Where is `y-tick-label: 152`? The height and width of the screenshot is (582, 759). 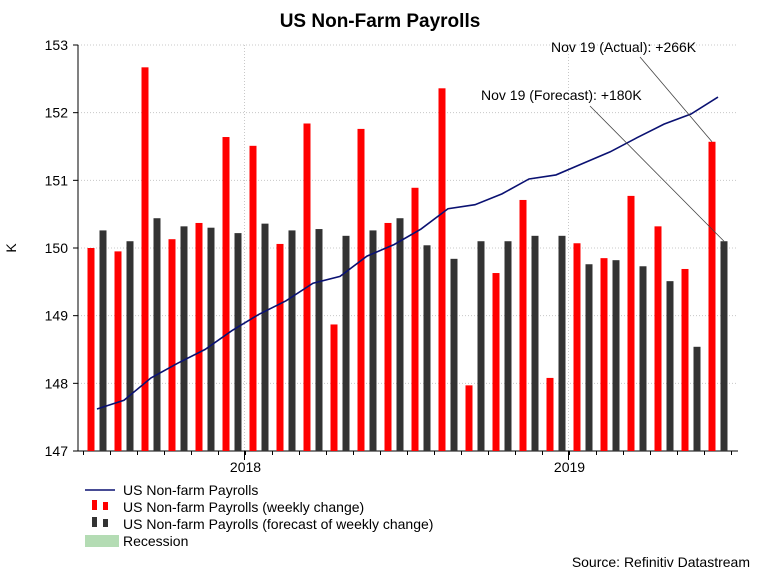
y-tick-label: 152 is located at coordinates (57, 113).